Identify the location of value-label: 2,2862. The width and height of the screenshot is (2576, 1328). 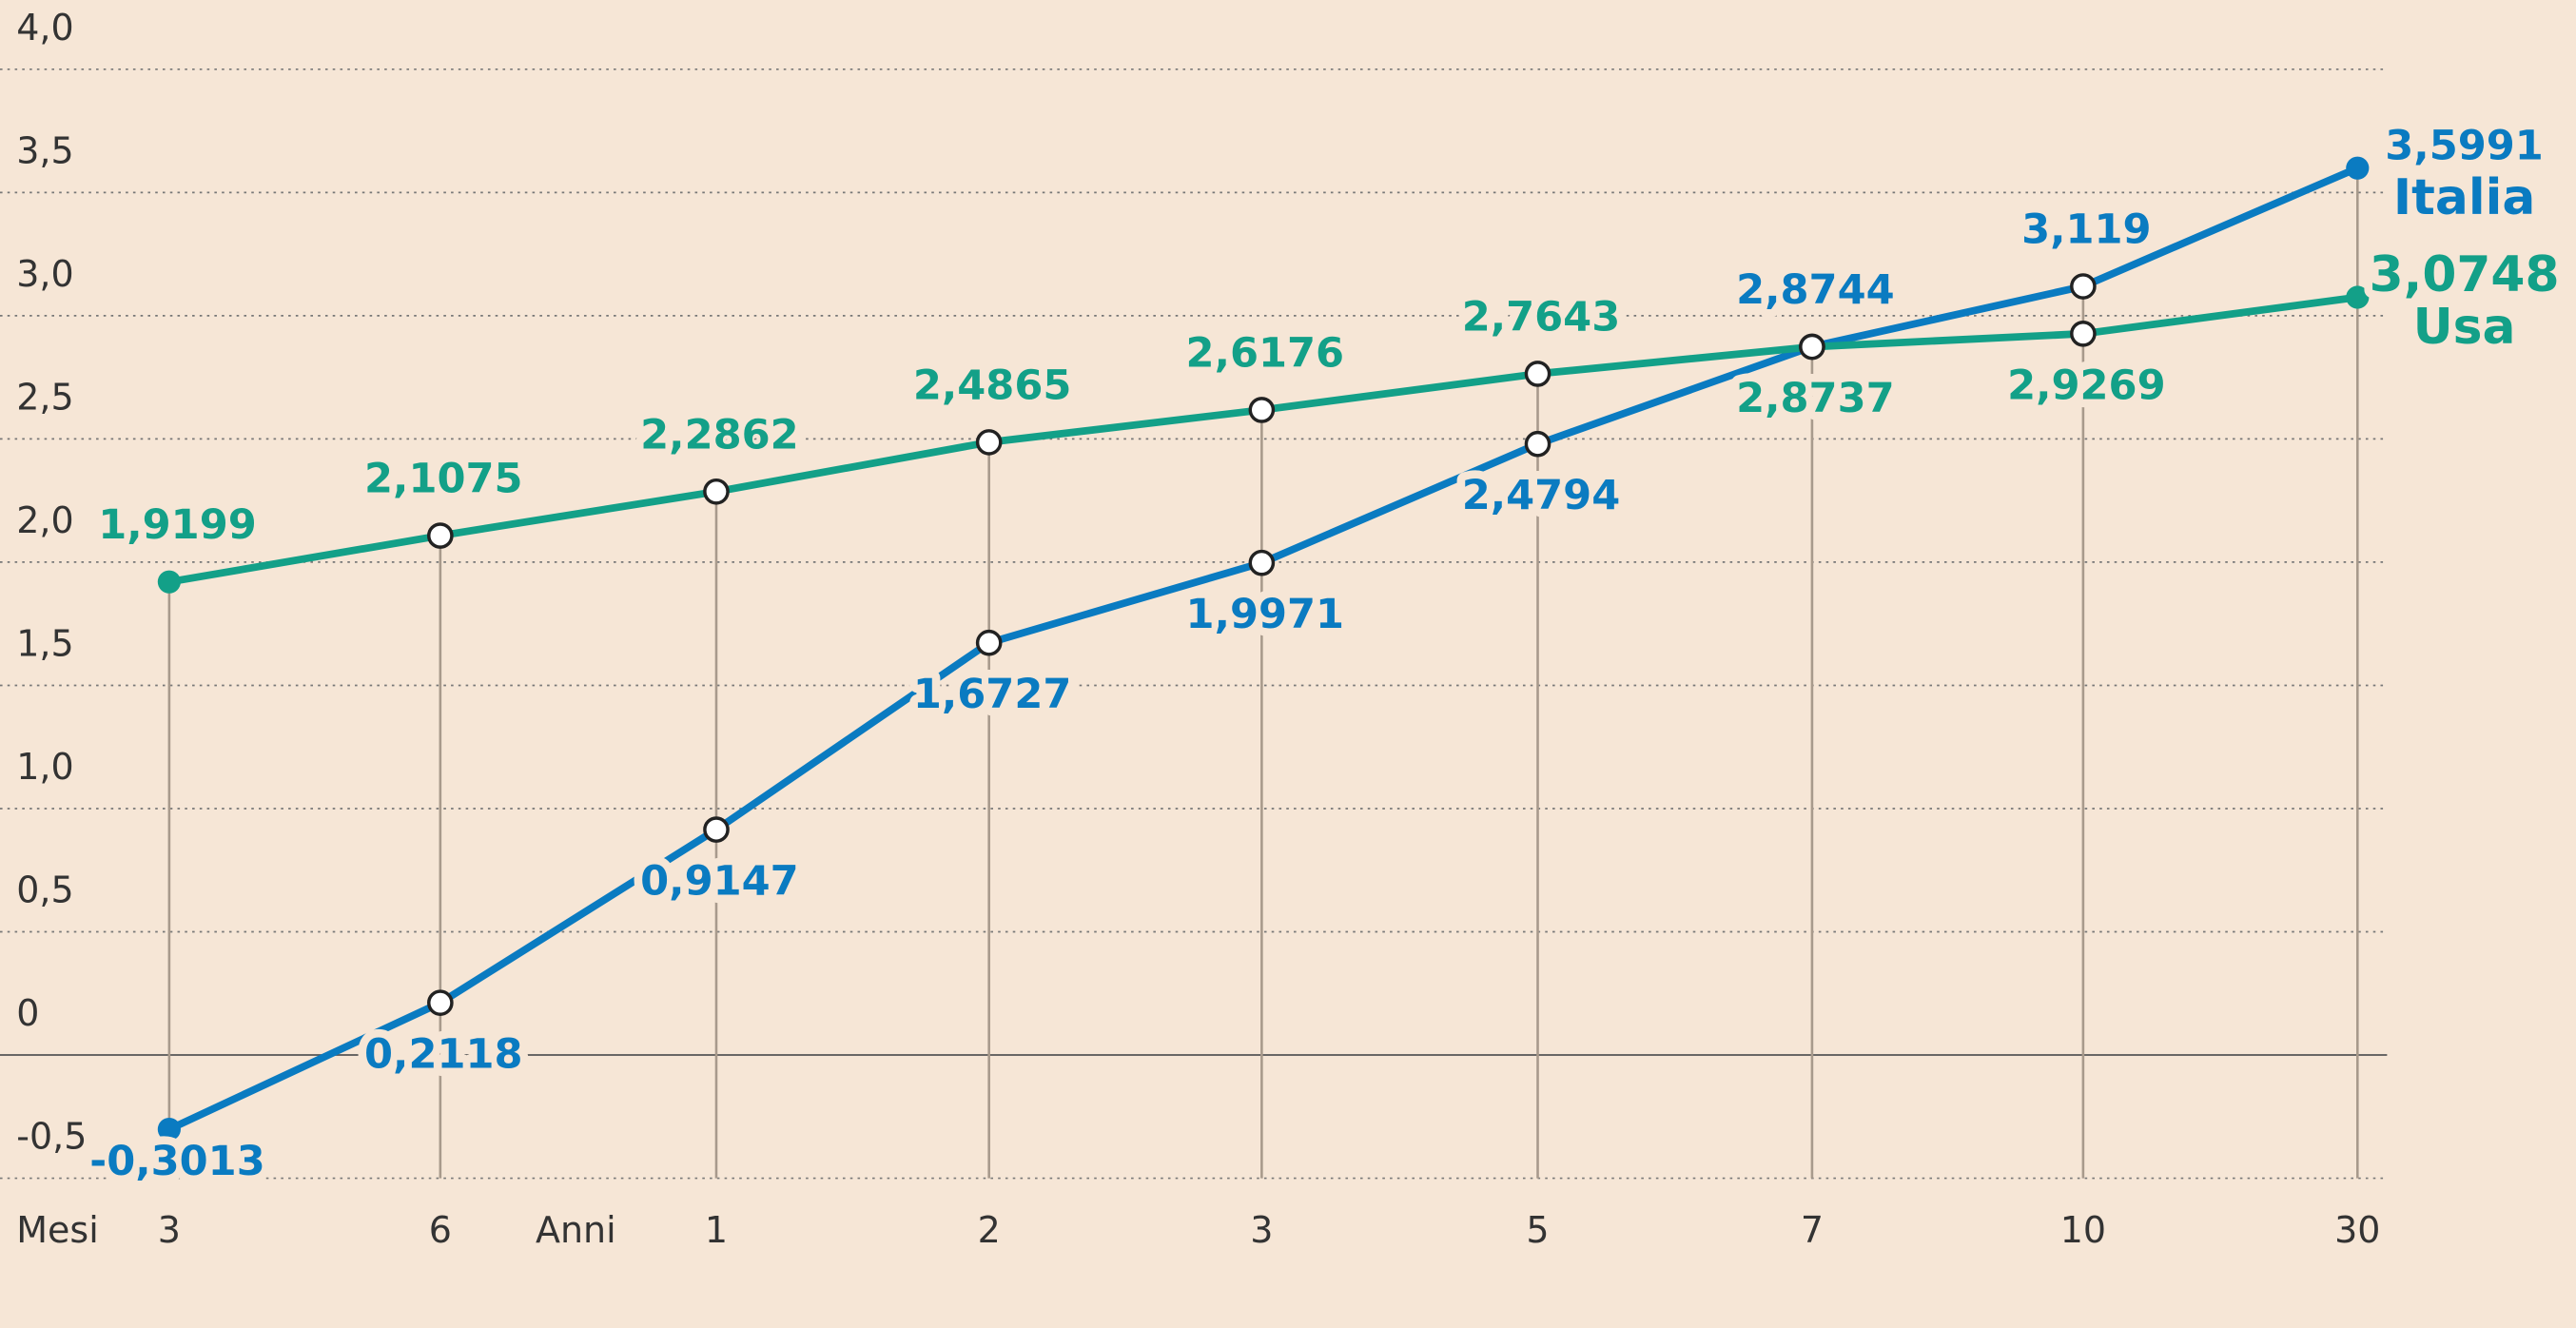
(720, 435).